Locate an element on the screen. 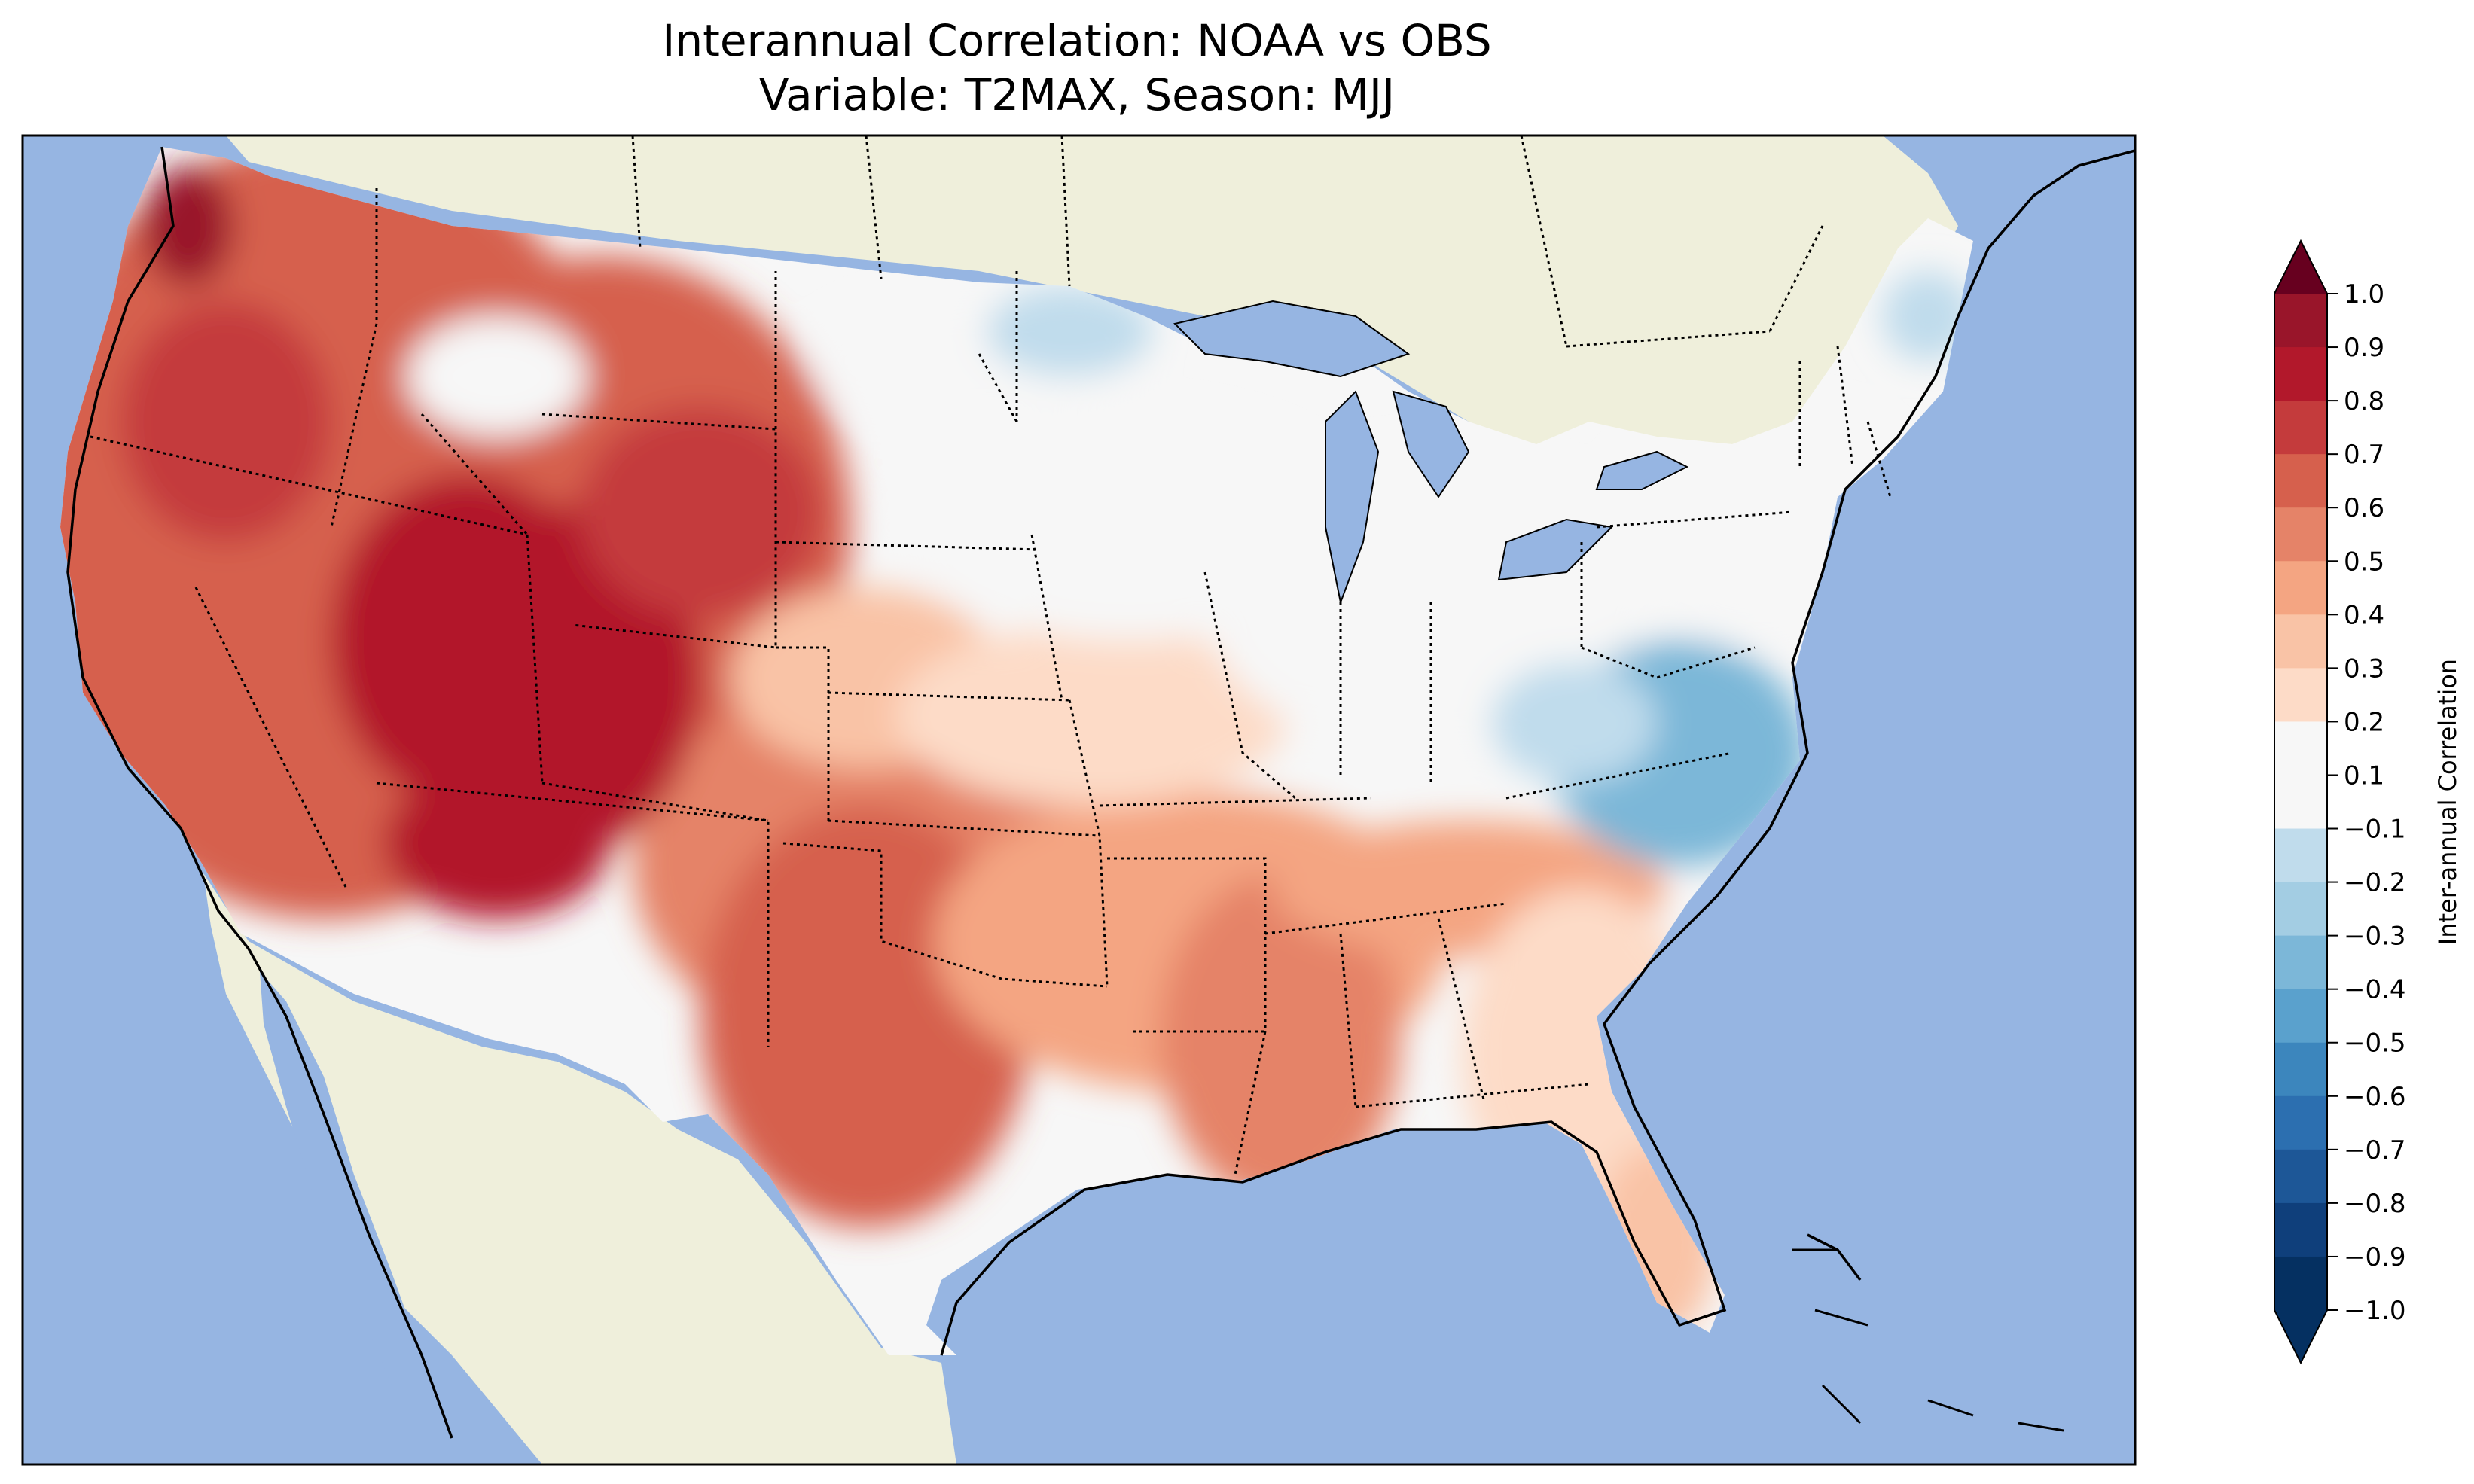 The image size is (2474, 1484). colorbar-tick-label: 0.6 is located at coordinates (2364, 508).